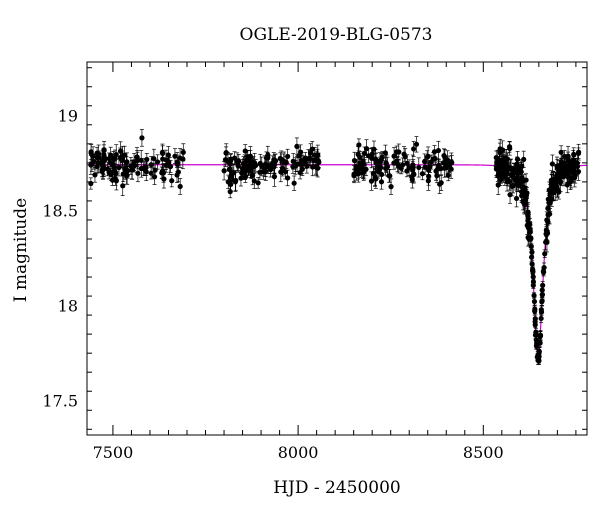  What do you see at coordinates (113, 452) in the screenshot?
I see `x-tick-label: 7500` at bounding box center [113, 452].